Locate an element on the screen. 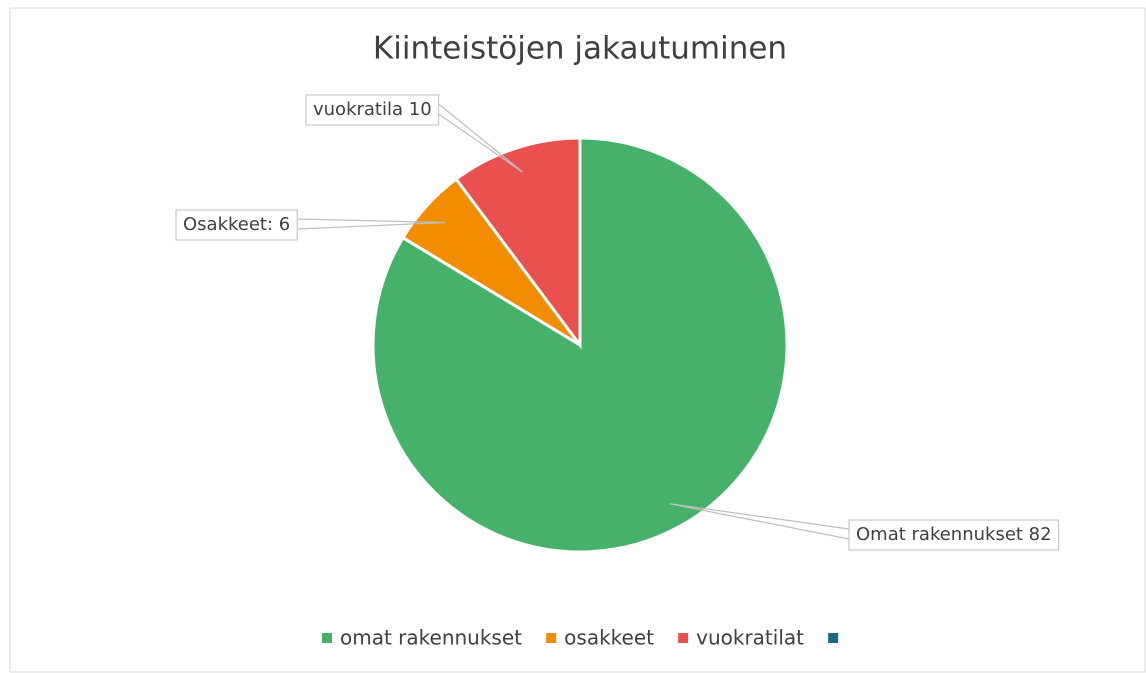 The width and height of the screenshot is (1146, 673). data-label: Omat rakennukset 82 is located at coordinates (954, 535).